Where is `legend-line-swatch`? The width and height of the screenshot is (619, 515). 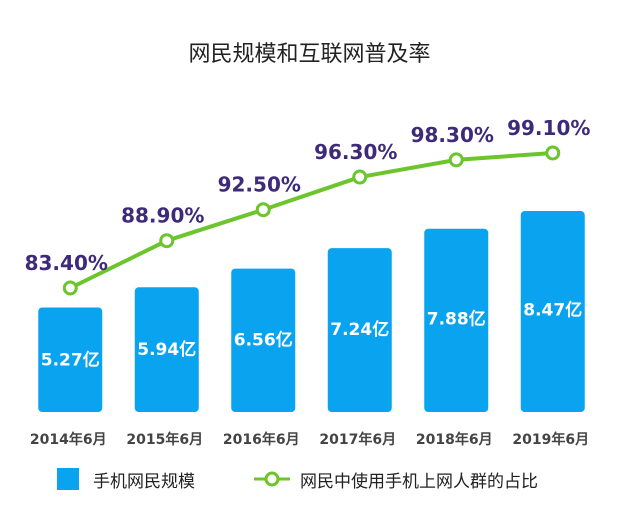 legend-line-swatch is located at coordinates (272, 479).